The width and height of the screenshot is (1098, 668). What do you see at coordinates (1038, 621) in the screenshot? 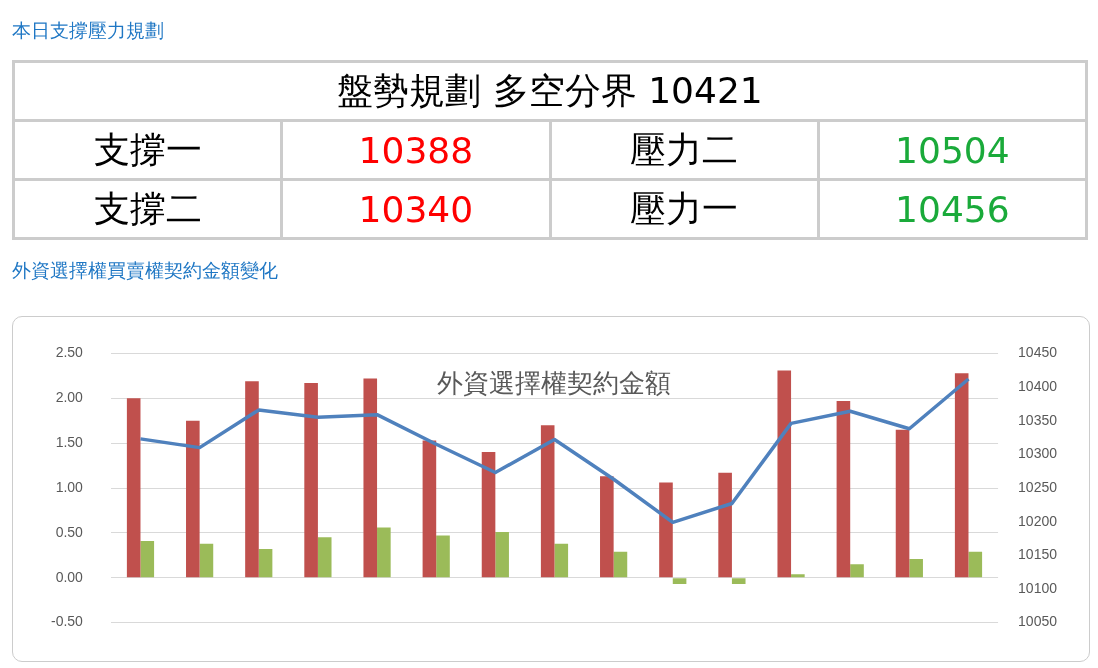
I see `y2-tick-label: 10050` at bounding box center [1038, 621].